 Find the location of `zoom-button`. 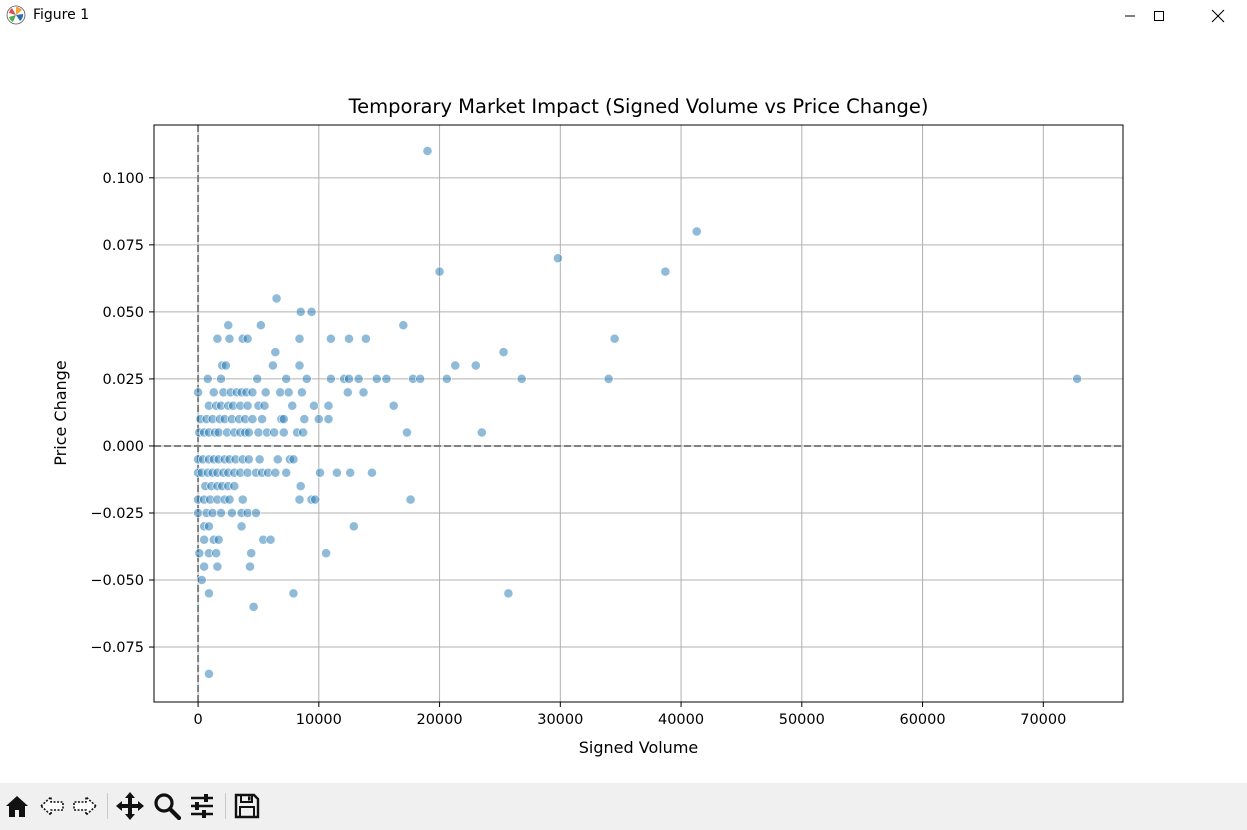

zoom-button is located at coordinates (167, 806).